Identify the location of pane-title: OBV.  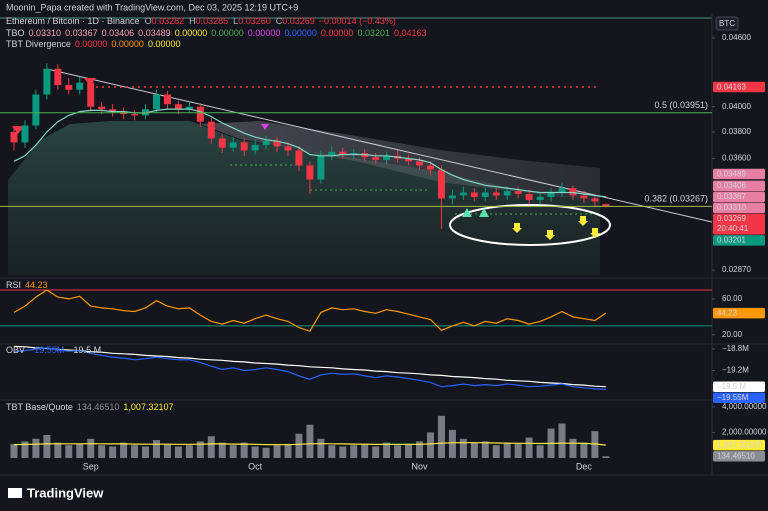
(15, 350).